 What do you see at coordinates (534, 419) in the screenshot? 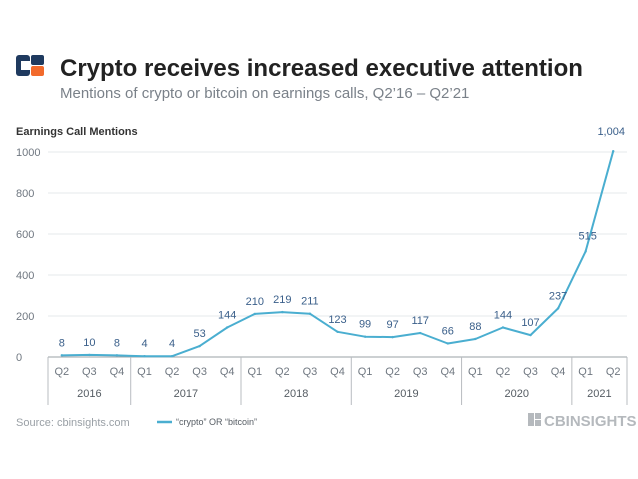
I see `cbinsights-brand-icon` at bounding box center [534, 419].